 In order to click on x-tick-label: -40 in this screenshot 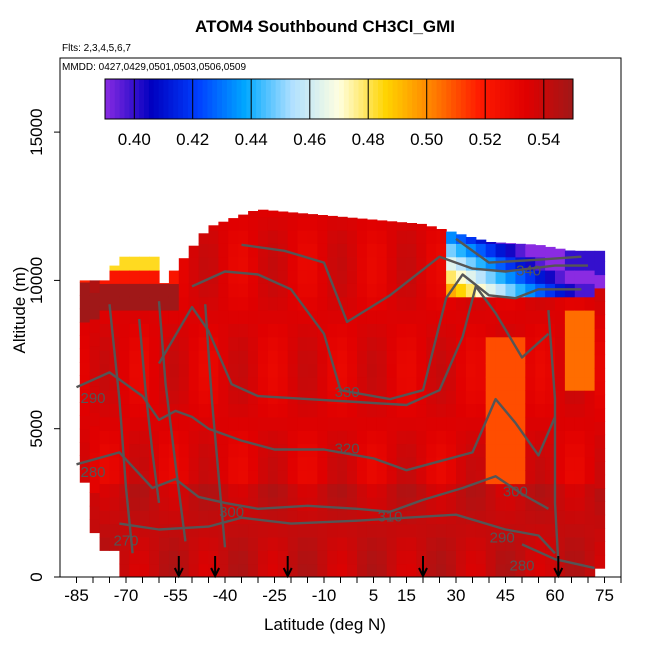, I will do `click(225, 595)`.